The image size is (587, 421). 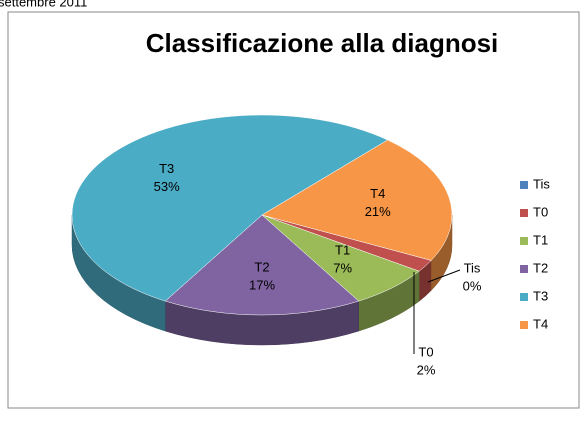 What do you see at coordinates (540, 295) in the screenshot?
I see `legend-label: T3` at bounding box center [540, 295].